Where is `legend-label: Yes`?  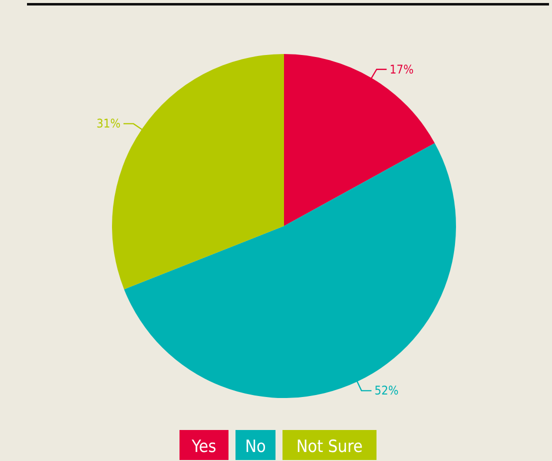 legend-label: Yes is located at coordinates (203, 447).